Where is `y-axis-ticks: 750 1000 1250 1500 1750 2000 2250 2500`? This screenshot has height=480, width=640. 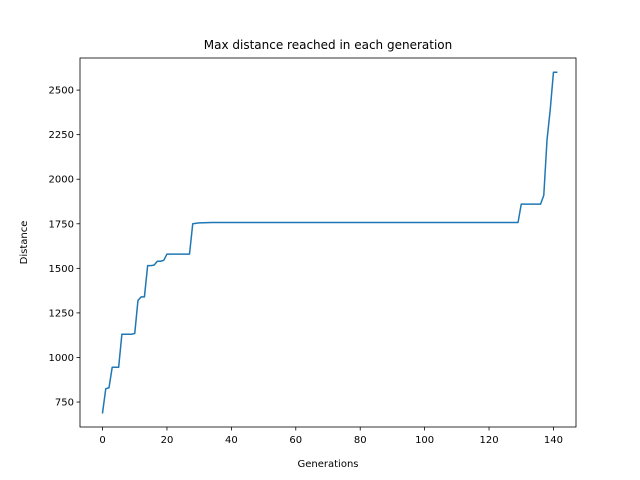
y-axis-ticks: 750 1000 1250 1500 1750 2000 2250 2500 is located at coordinates (64, 247).